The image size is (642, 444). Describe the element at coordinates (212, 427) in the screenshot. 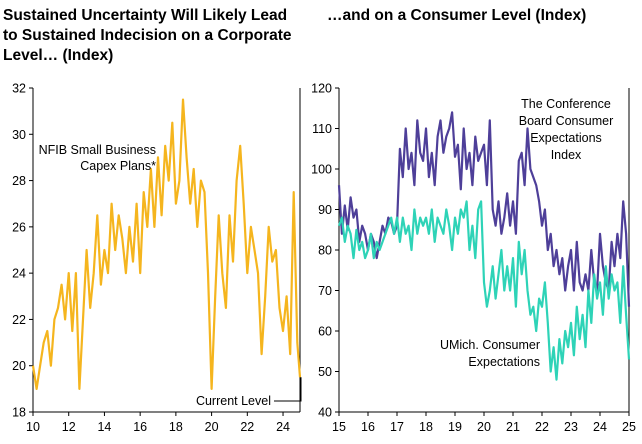

I see `left-x-tick-label: 20` at that location.